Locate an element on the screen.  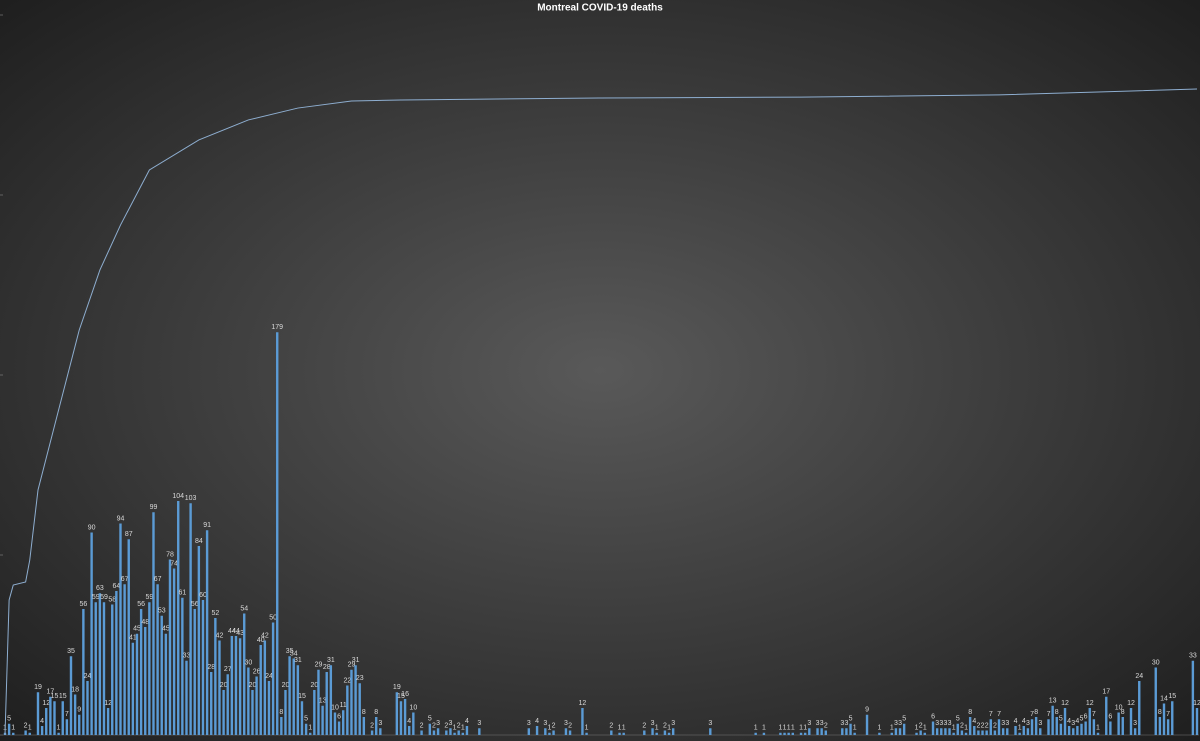
value-label: 91 is located at coordinates (207, 525).